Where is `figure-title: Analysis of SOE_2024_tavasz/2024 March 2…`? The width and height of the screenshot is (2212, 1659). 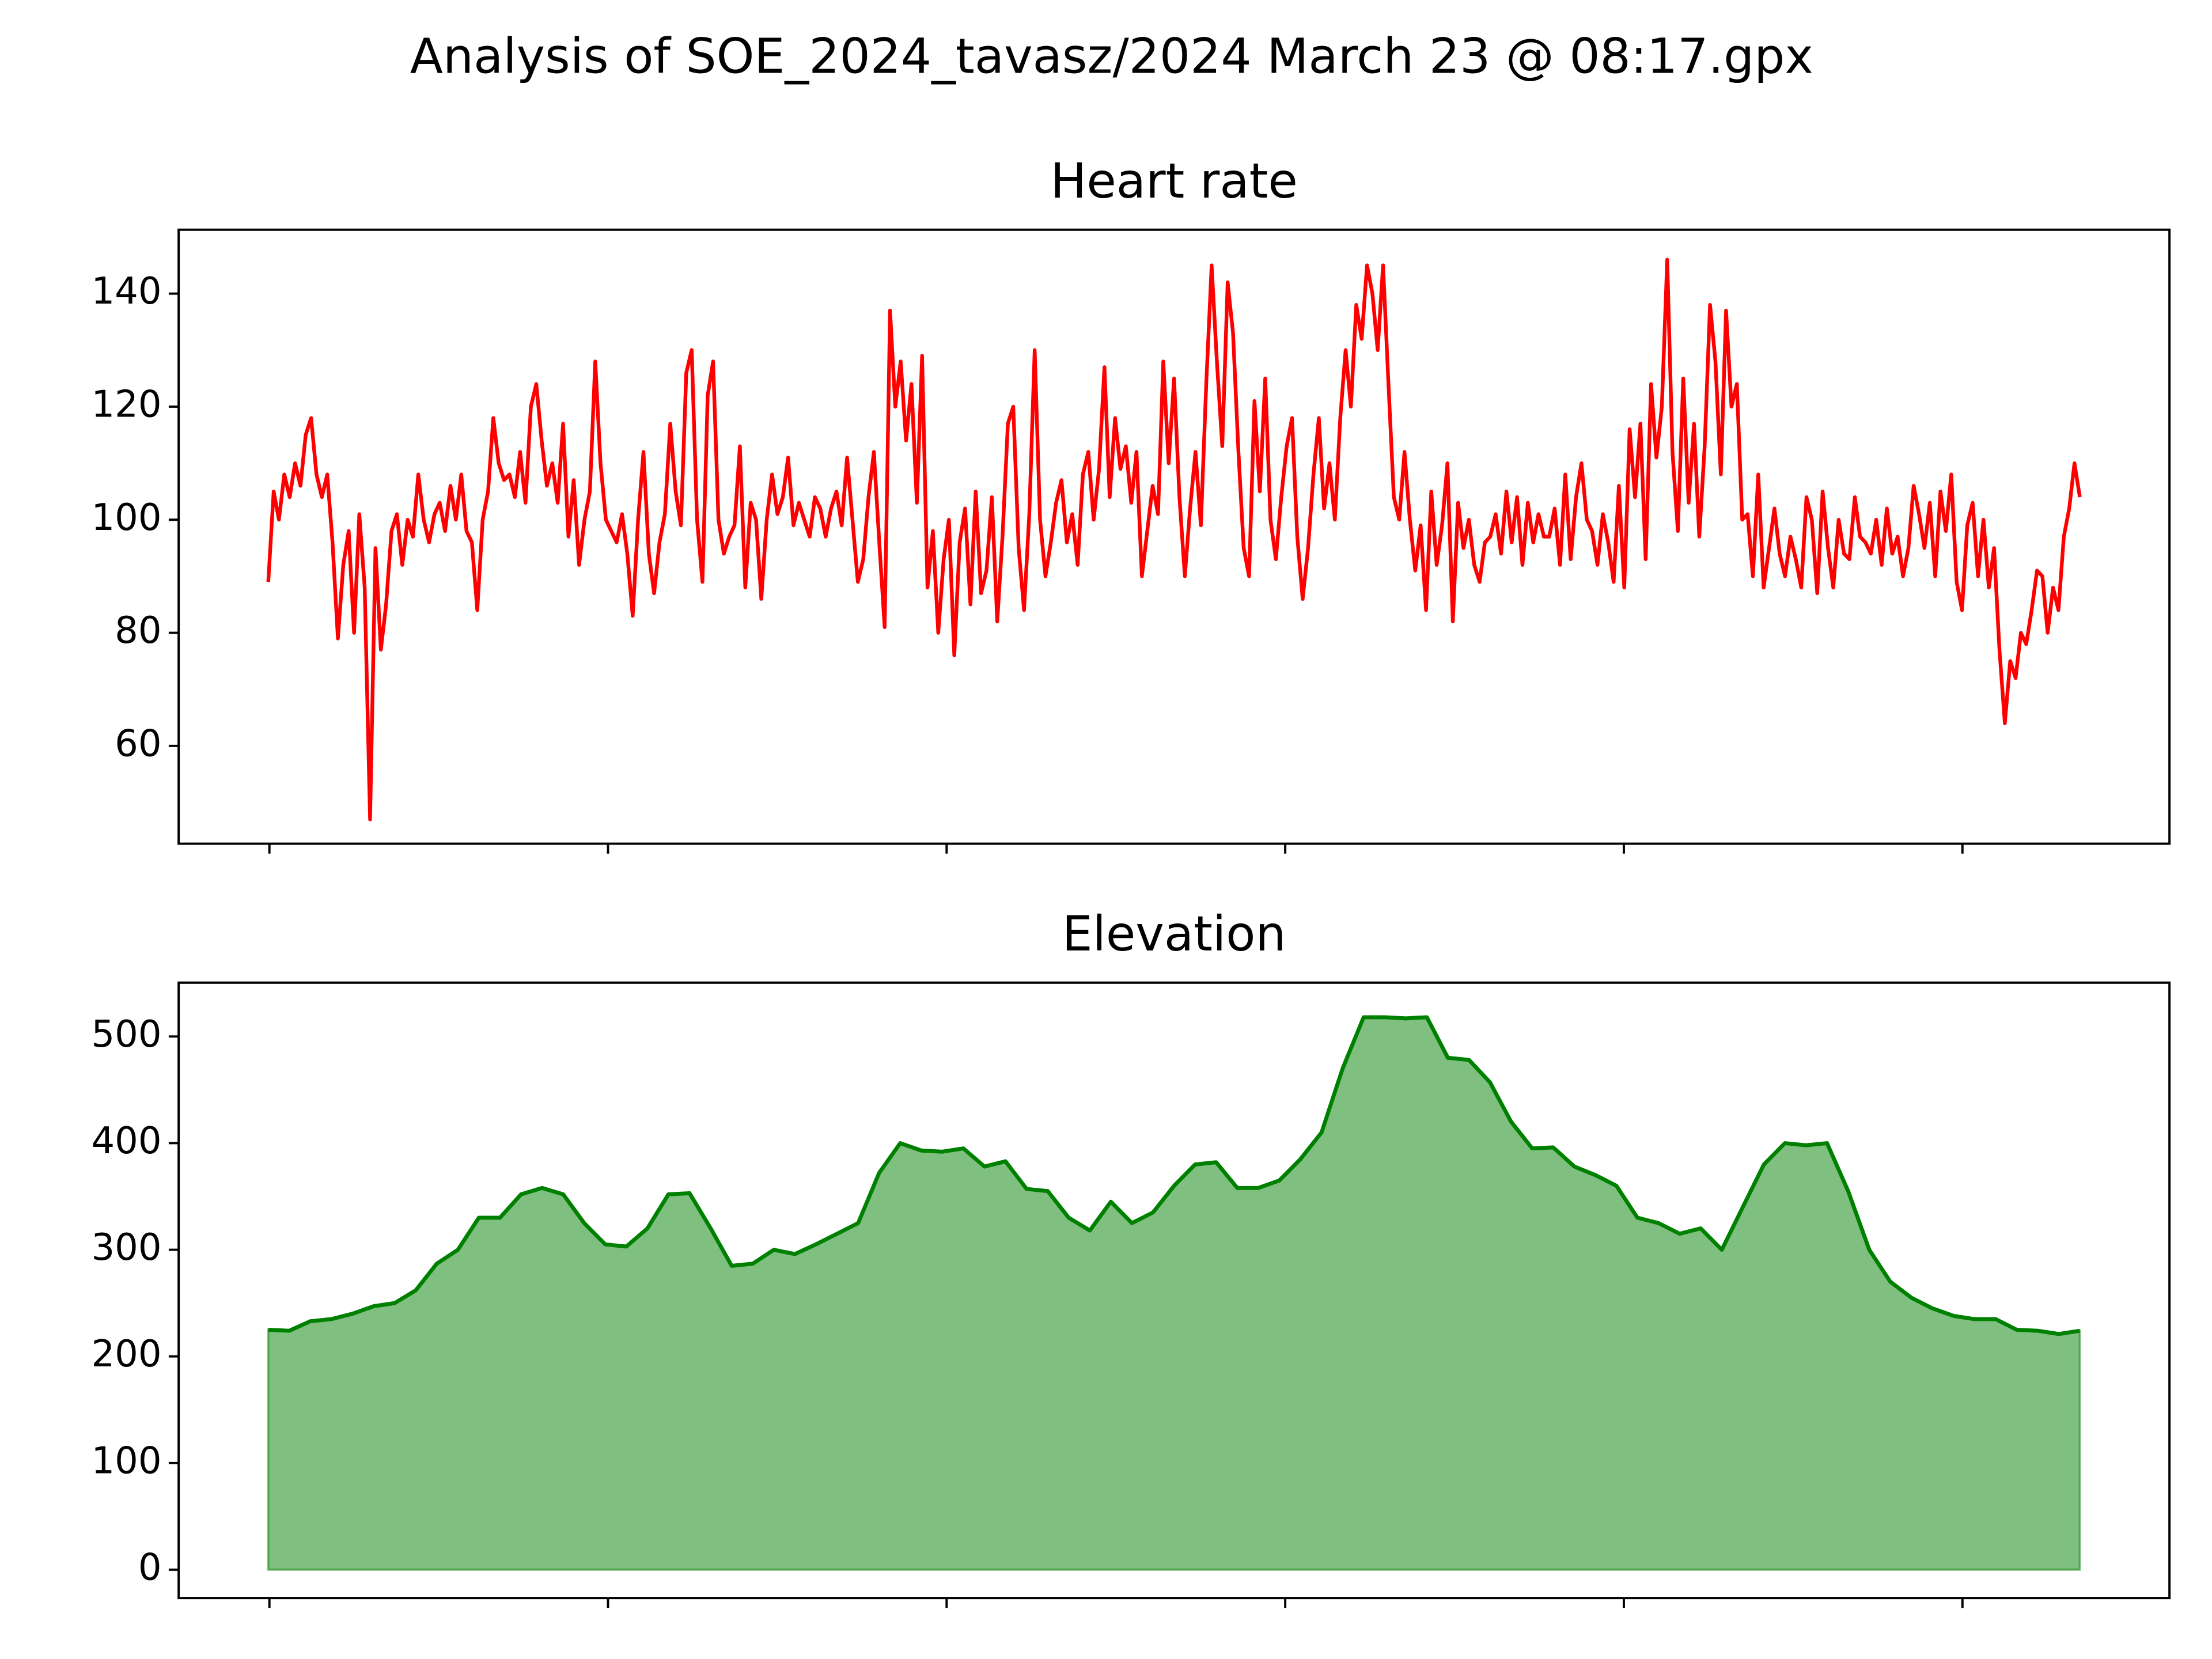
figure-title: Analysis of SOE_2024_tavasz/2024 March 2… is located at coordinates (1111, 56).